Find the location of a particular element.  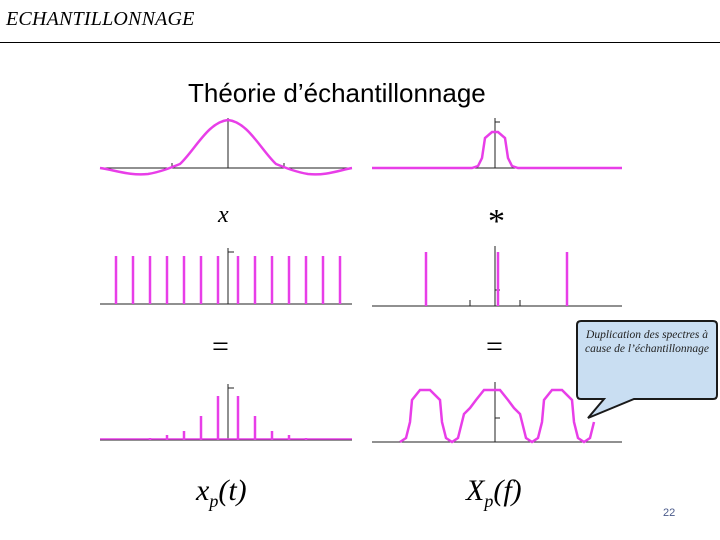

multiply-operator: x is located at coordinates (223, 215).